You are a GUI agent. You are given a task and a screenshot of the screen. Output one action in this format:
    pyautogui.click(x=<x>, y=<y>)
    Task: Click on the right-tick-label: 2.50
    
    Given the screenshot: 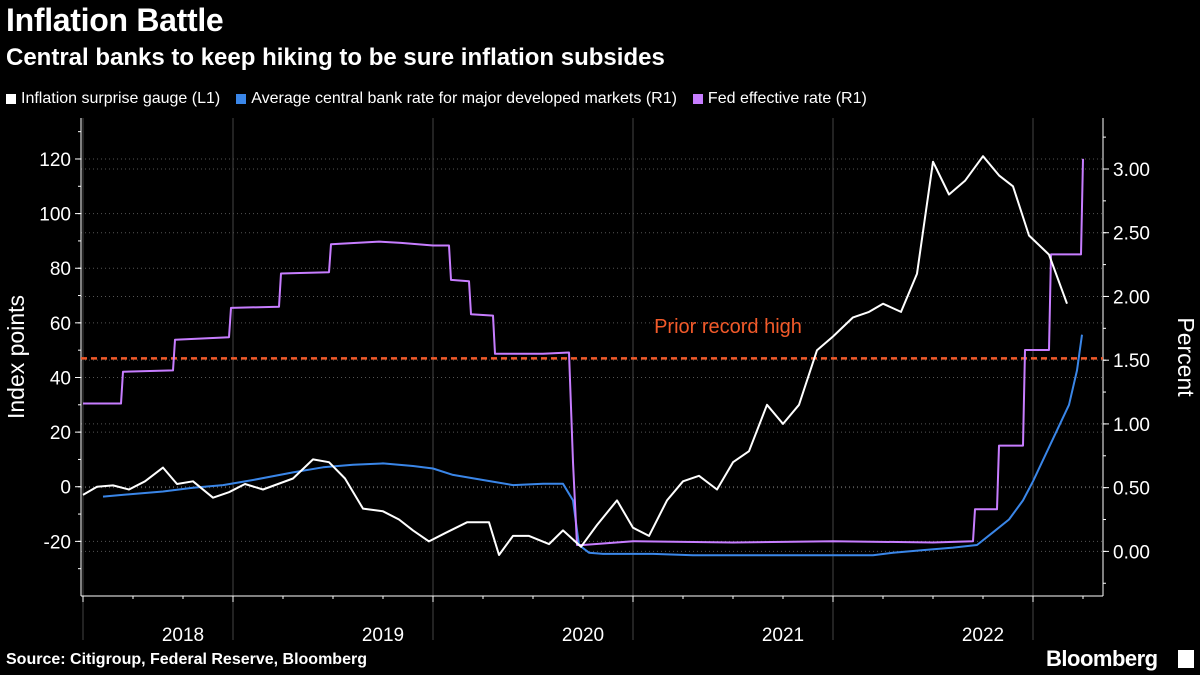 What is the action you would take?
    pyautogui.click(x=1131, y=234)
    